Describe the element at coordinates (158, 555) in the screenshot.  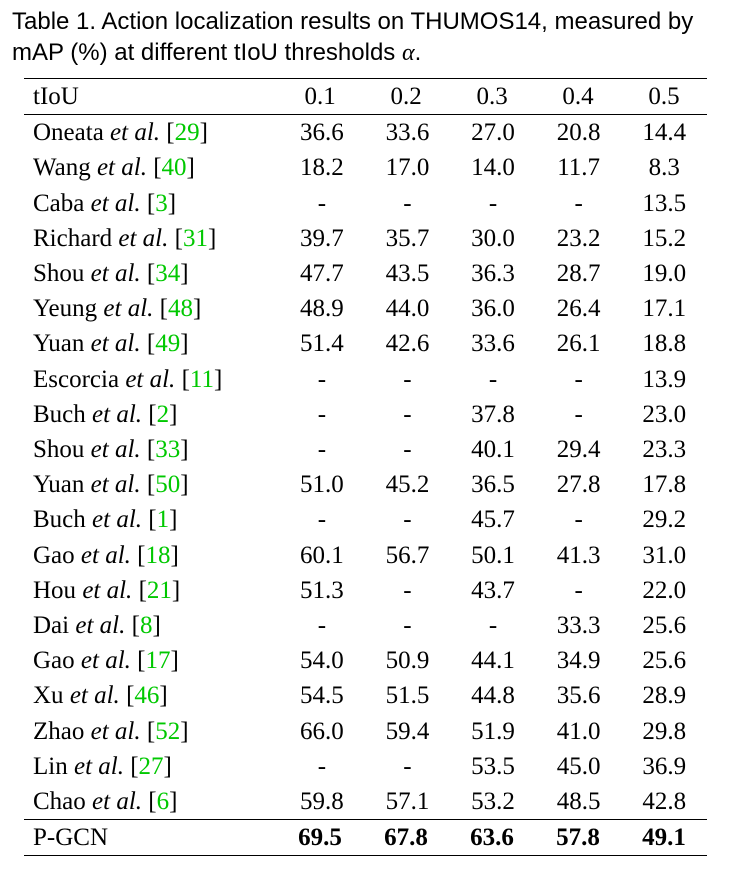
I see `citation-link: 18` at that location.